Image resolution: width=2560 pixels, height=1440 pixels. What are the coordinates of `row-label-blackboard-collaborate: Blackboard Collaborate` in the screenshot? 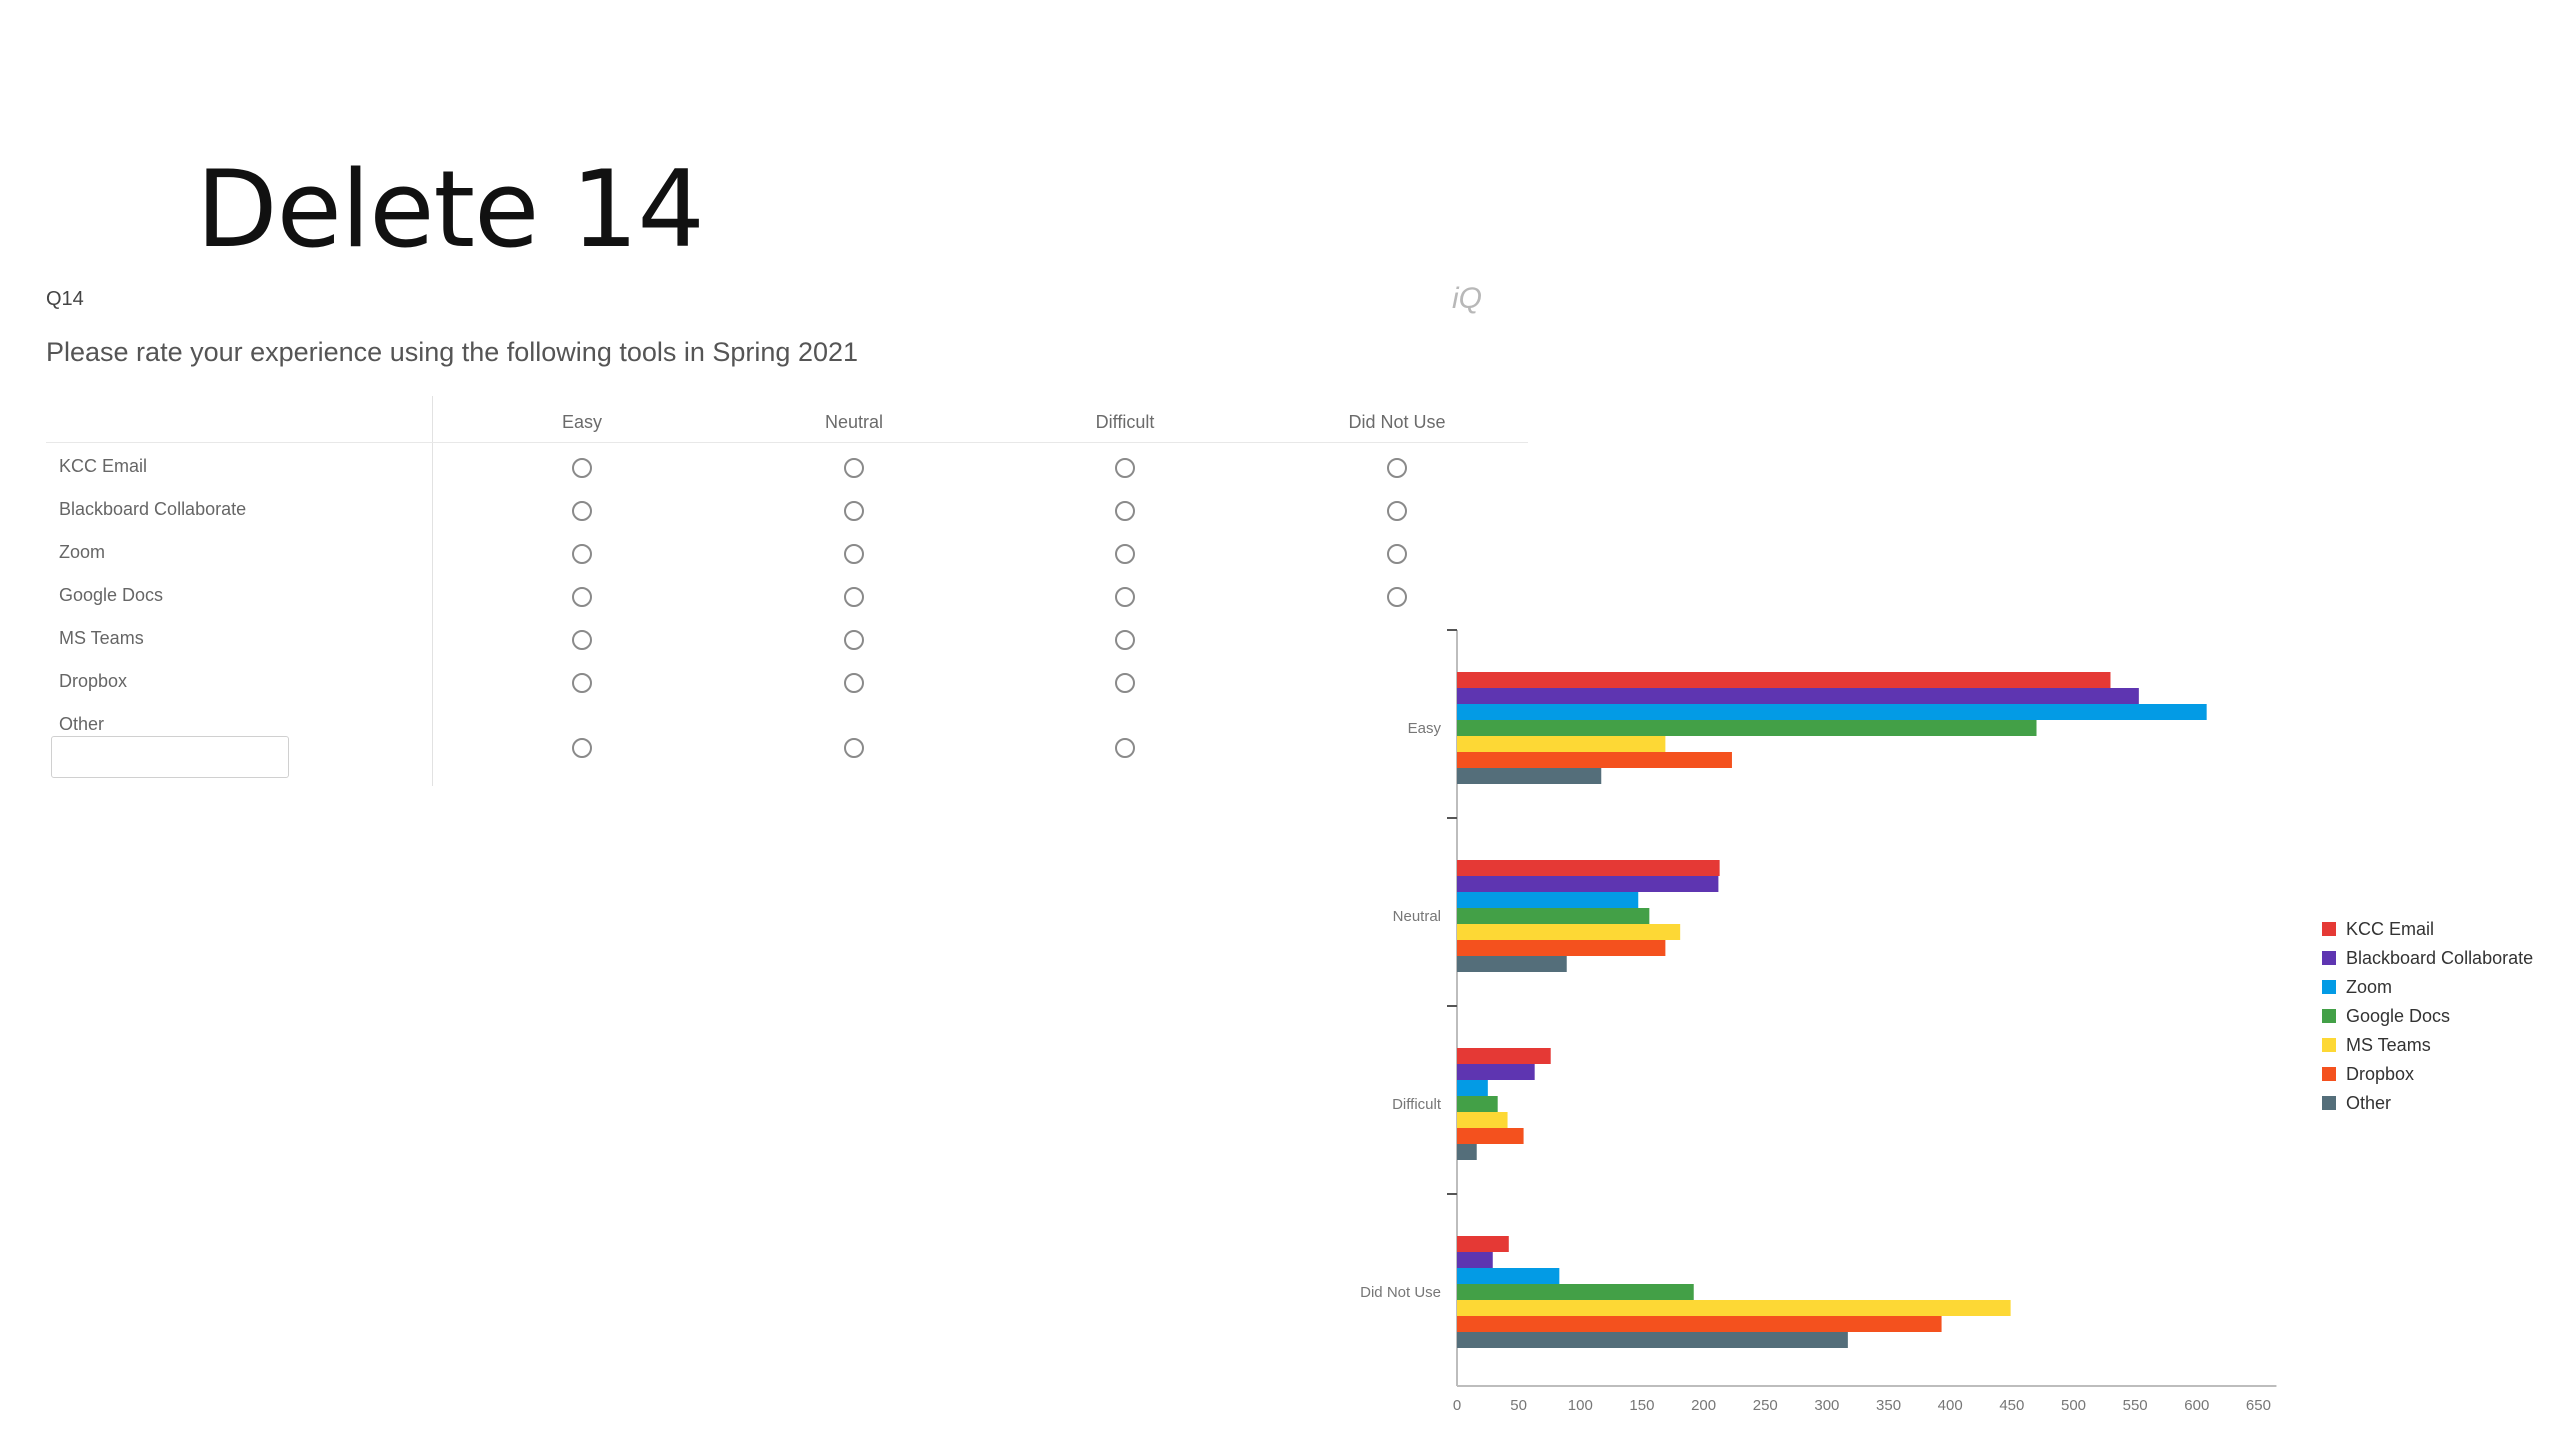 It's located at (153, 509).